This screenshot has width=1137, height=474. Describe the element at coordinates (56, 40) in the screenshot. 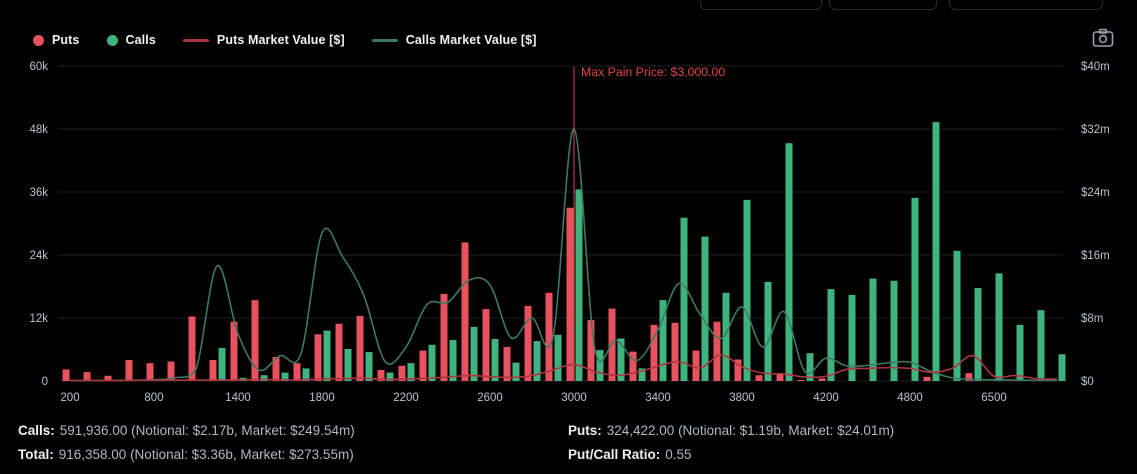

I see `legend-item-puts: Puts` at that location.